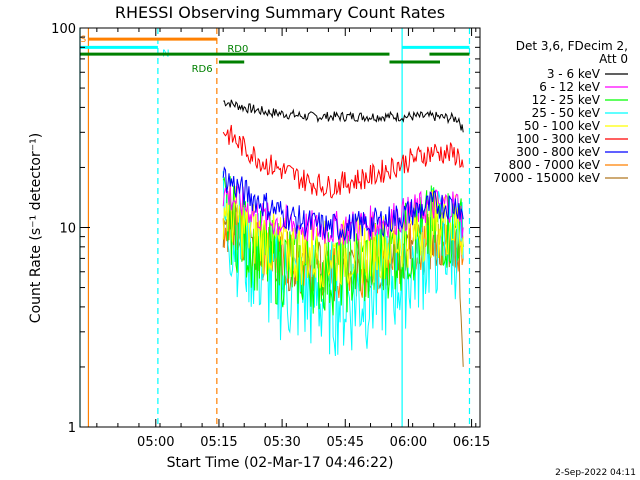 This screenshot has width=640, height=480. I want to click on y-tick-label-1: 10, so click(67, 229).